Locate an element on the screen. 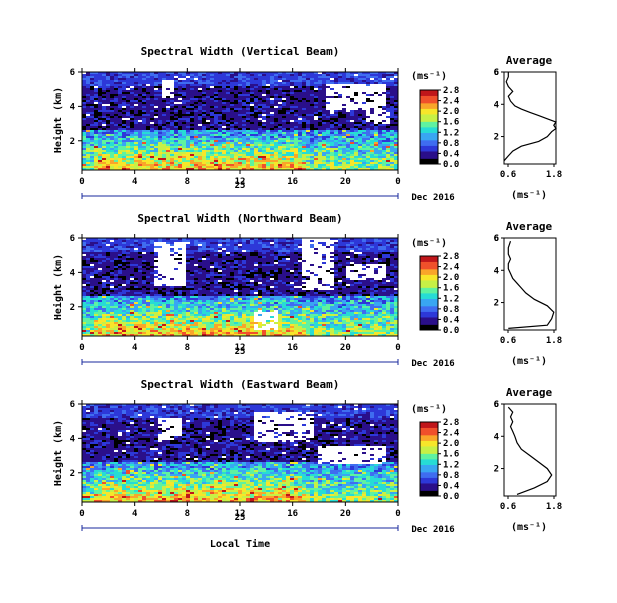 This screenshot has height=603, width=617. height-tick-label: 6 is located at coordinates (72, 73).